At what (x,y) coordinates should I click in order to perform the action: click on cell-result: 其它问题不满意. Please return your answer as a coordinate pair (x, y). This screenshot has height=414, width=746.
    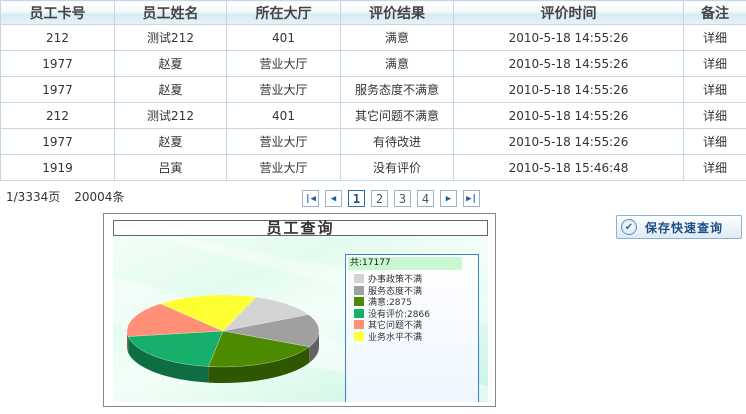
    Looking at the image, I should click on (397, 115).